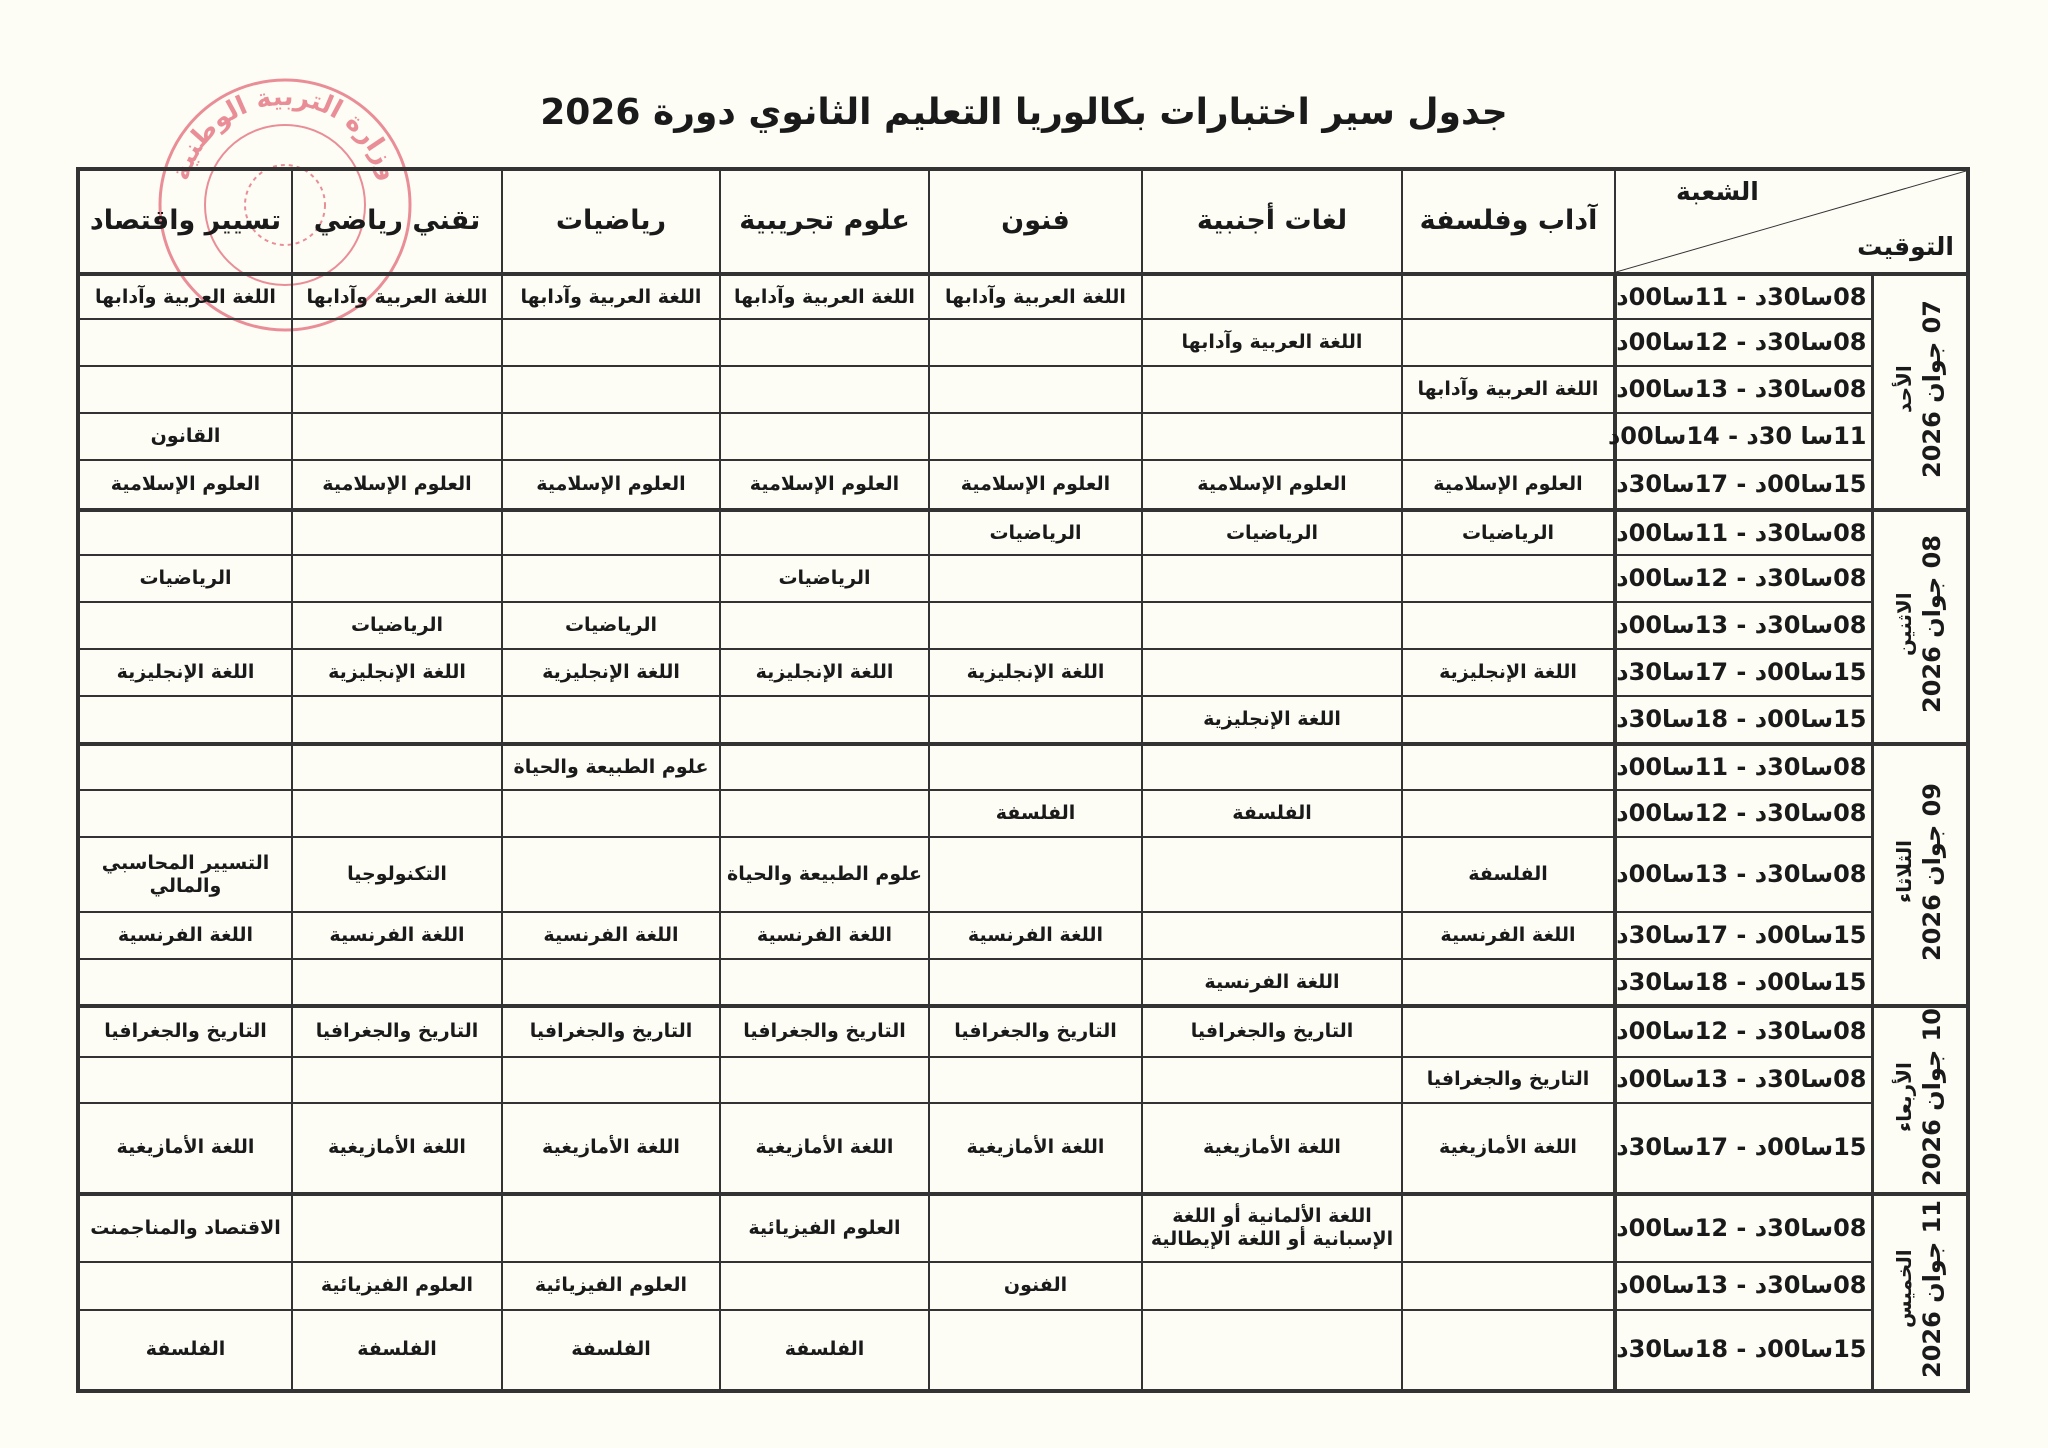 Image resolution: width=2048 pixels, height=1448 pixels. Describe the element at coordinates (185, 436) in the screenshot. I see `exam-cell: القانون` at that location.